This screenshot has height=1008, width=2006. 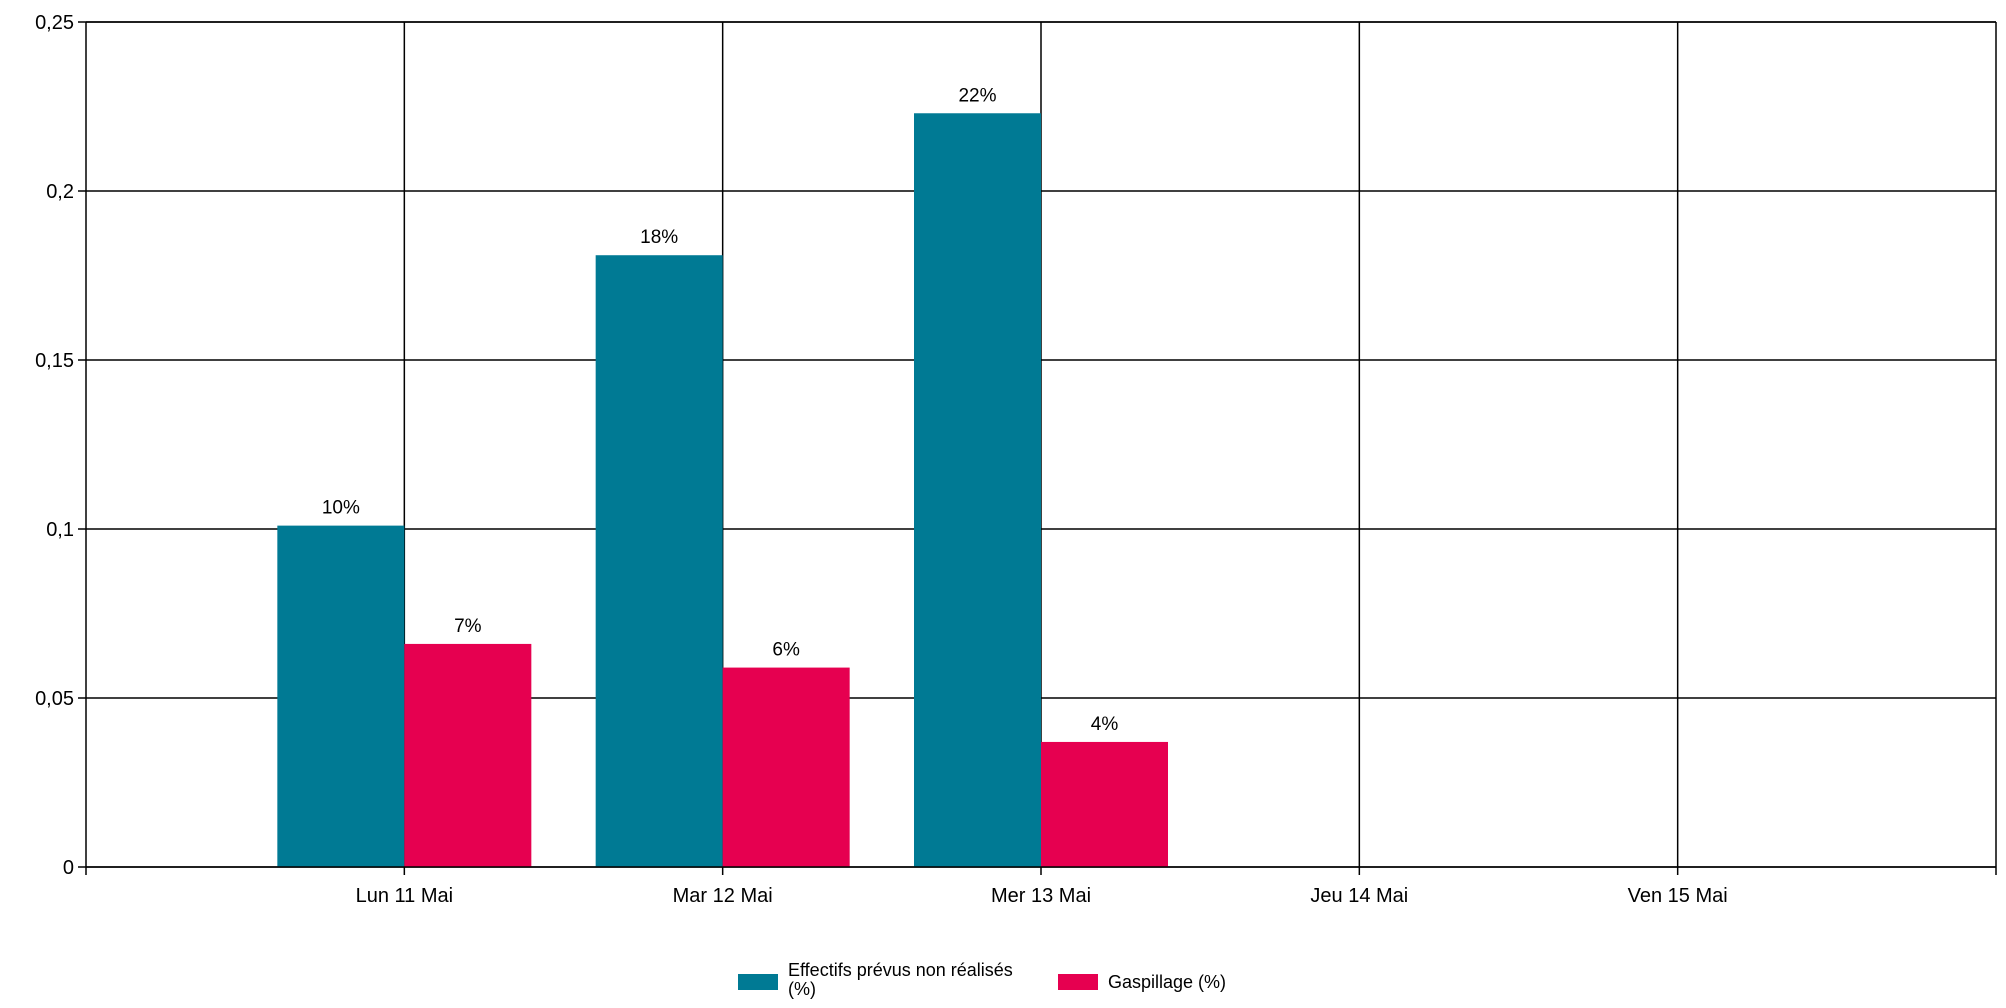 I want to click on x-tick-label: Ven 15 Mai, so click(x=1678, y=896).